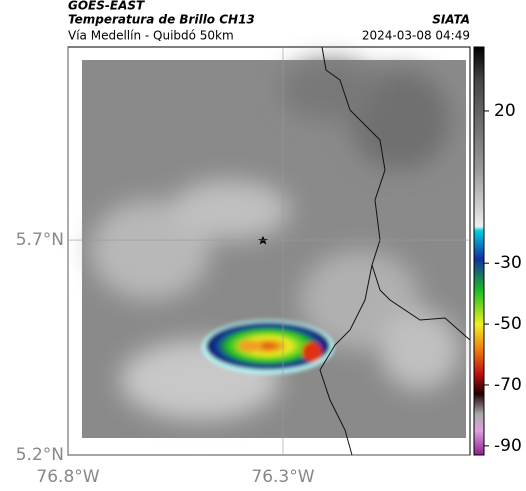  I want to click on colorbar-tick-label: -50, so click(508, 324).